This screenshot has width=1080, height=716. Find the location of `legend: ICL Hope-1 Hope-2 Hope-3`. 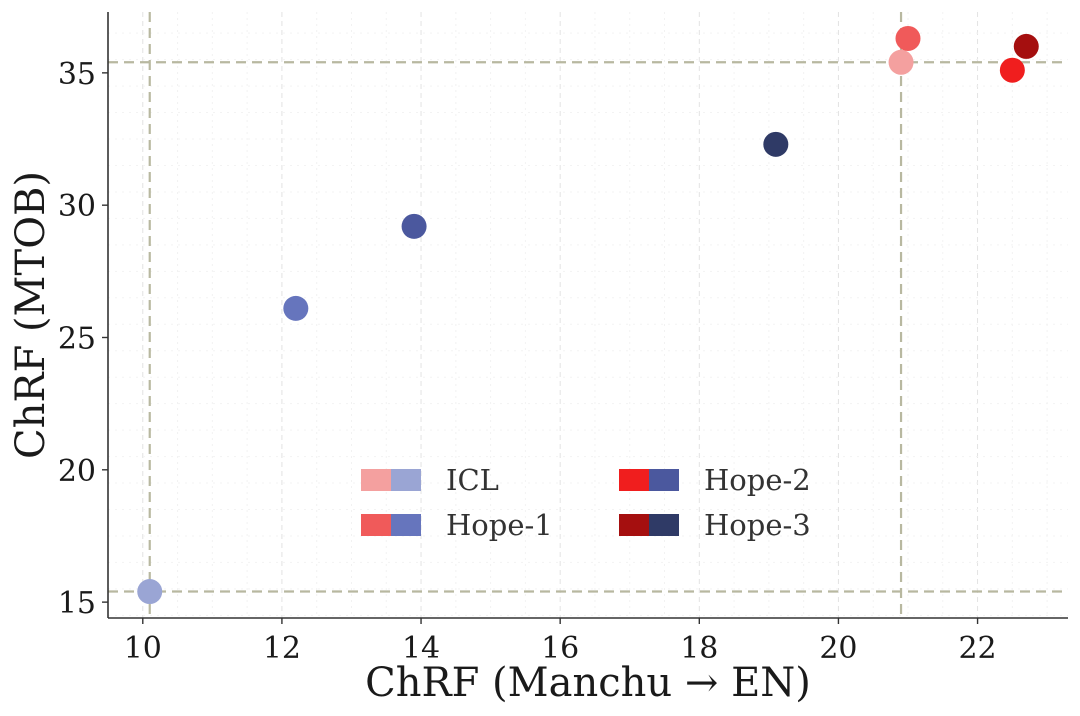

legend: ICL Hope-1 Hope-2 Hope-3 is located at coordinates (586, 502).